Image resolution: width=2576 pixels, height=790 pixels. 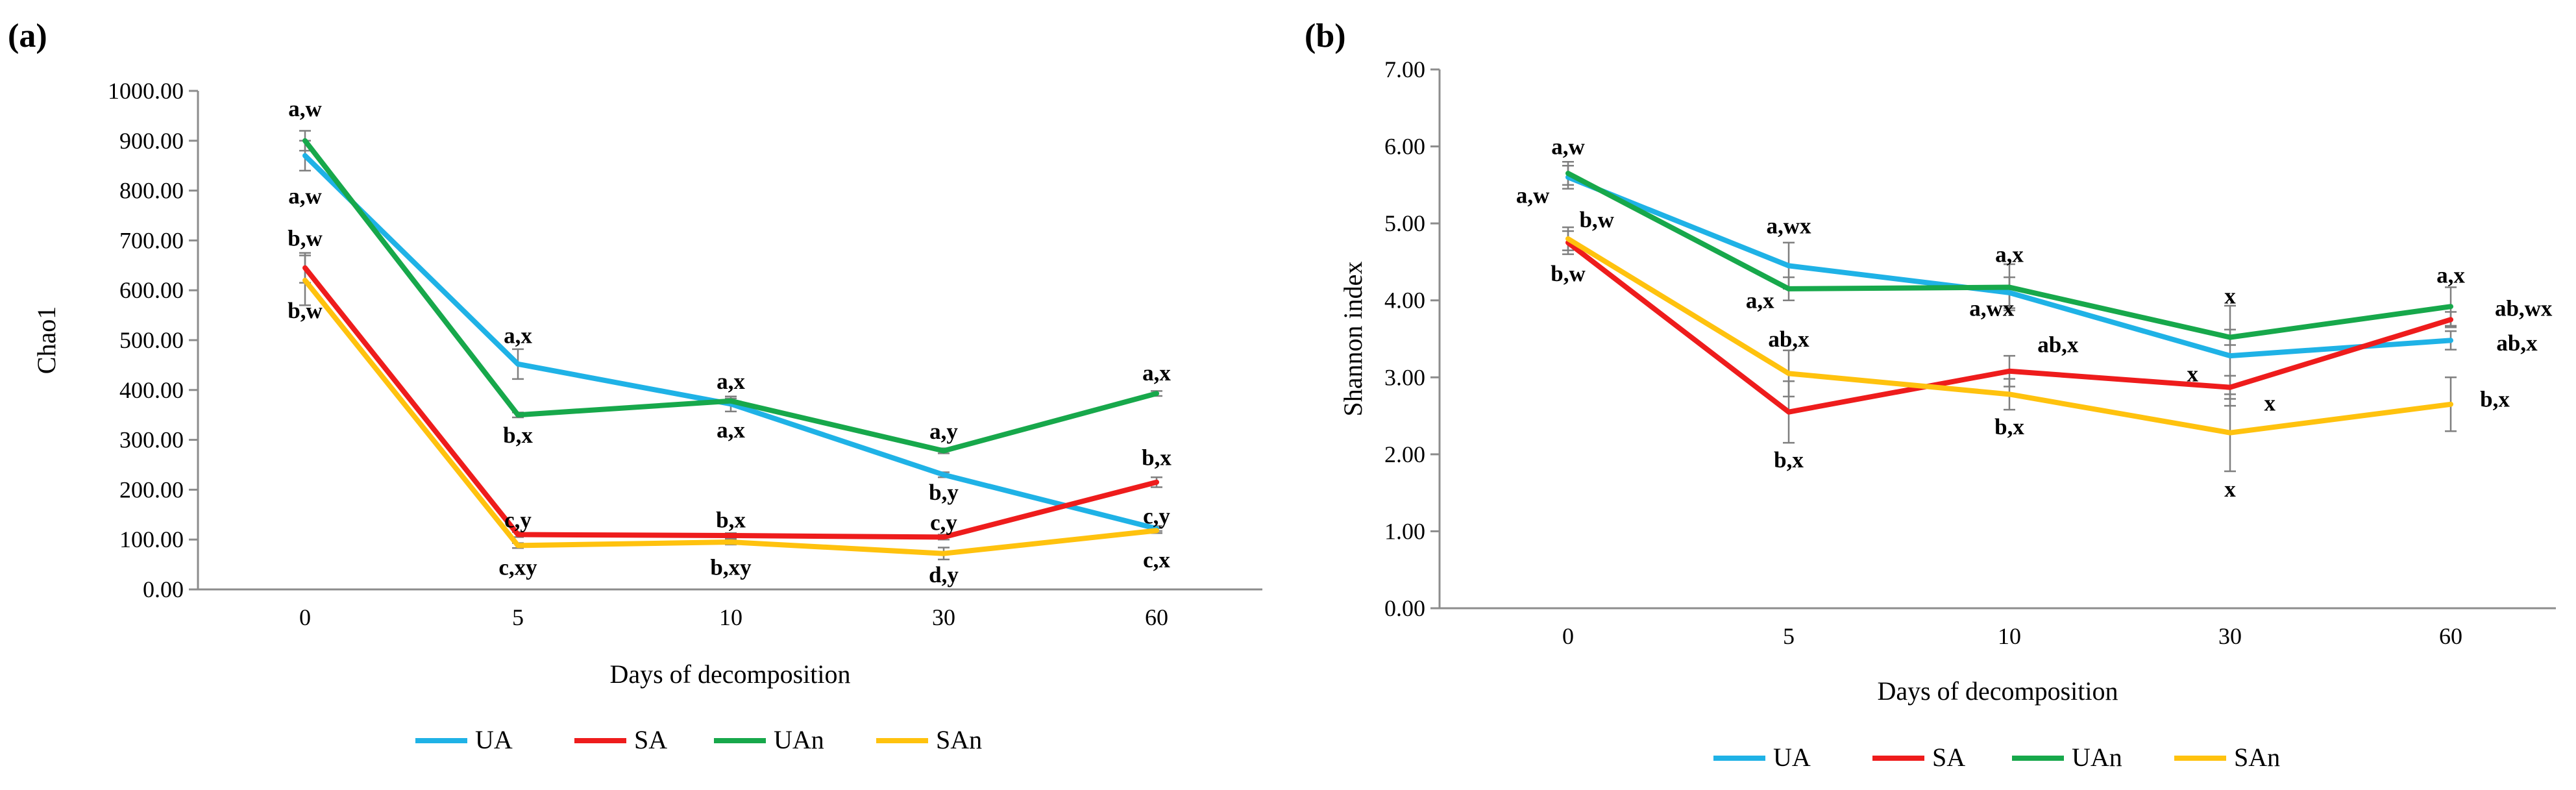 I want to click on significance-label: b,y, so click(x=944, y=492).